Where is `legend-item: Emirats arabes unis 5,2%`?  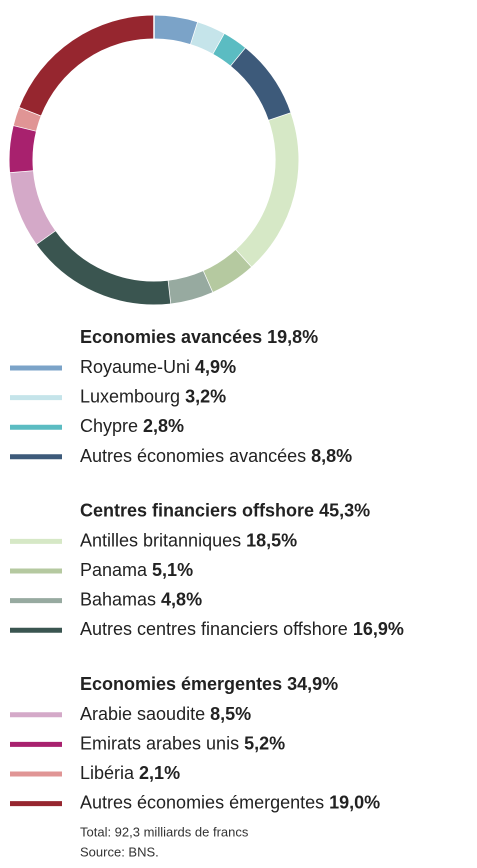 legend-item: Emirats arabes unis 5,2% is located at coordinates (182, 743).